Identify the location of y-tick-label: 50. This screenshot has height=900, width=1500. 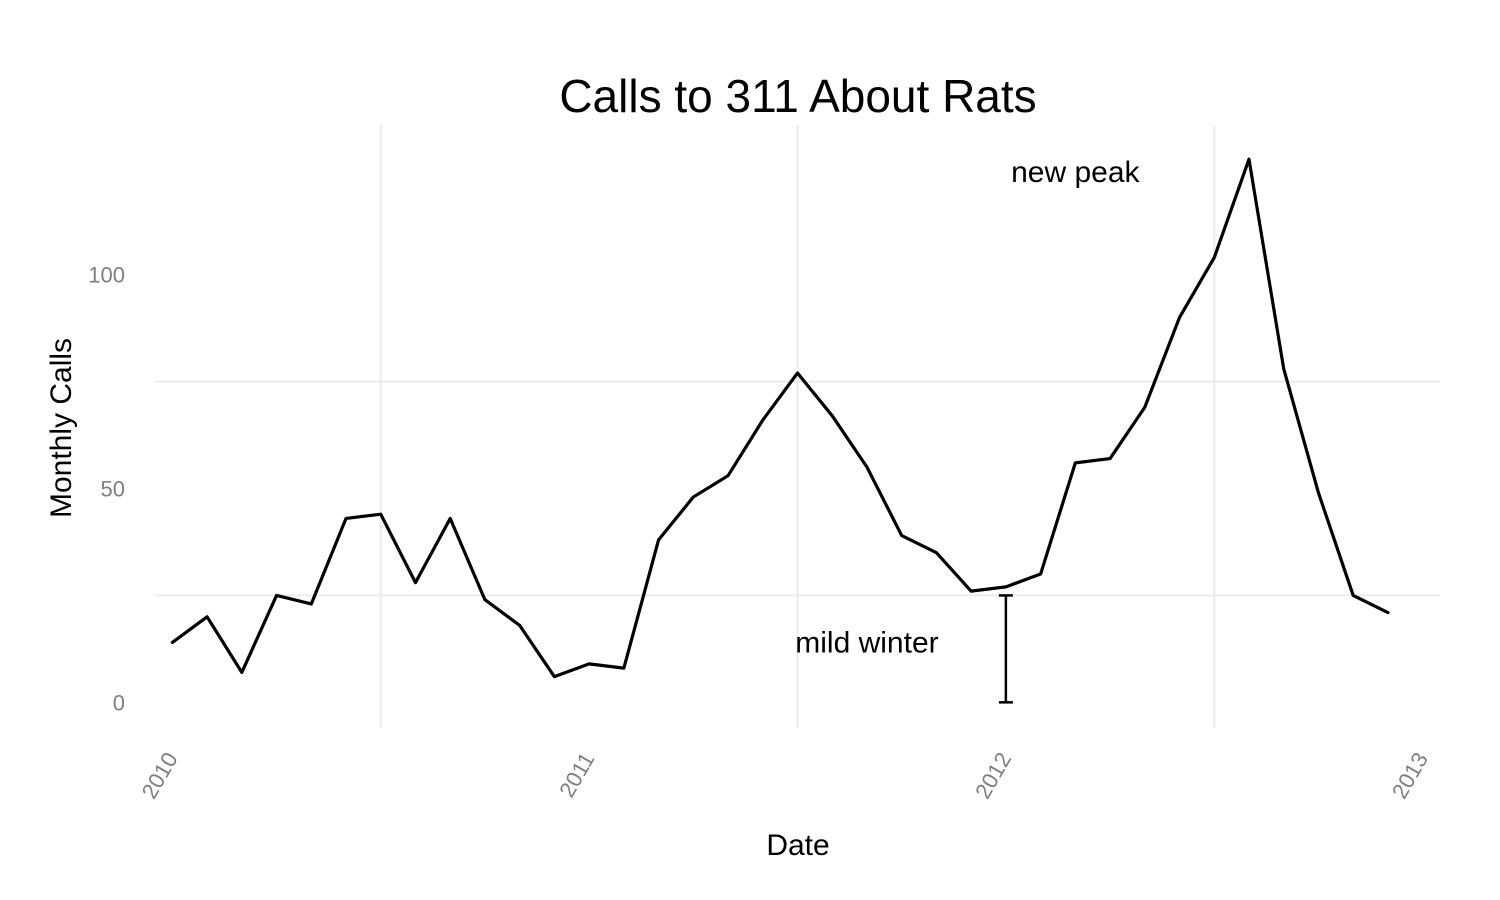
(113, 489).